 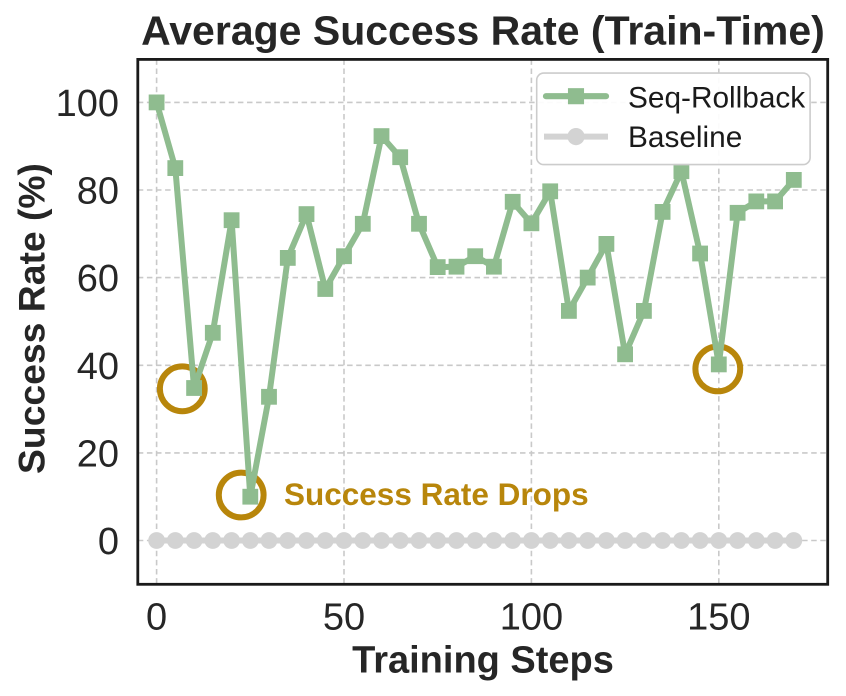 I want to click on svg-text: Training Steps, so click(x=483, y=661).